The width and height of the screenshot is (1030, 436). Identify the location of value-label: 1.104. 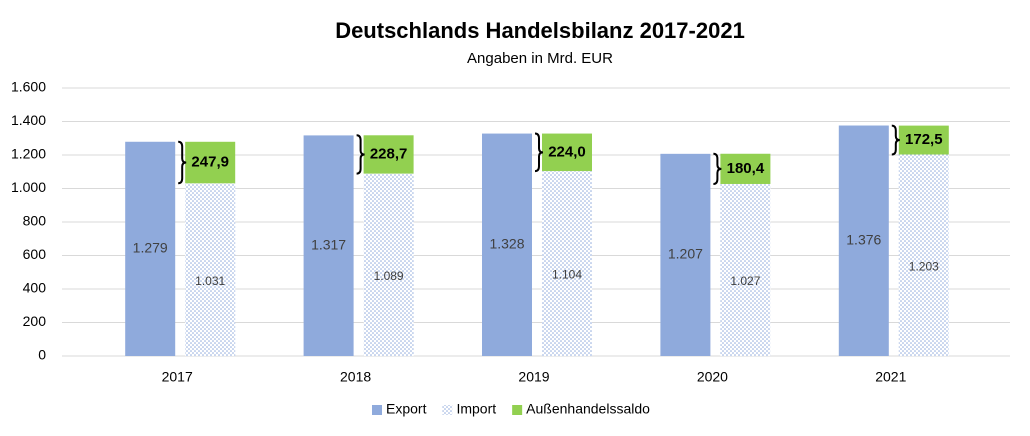
(567, 275).